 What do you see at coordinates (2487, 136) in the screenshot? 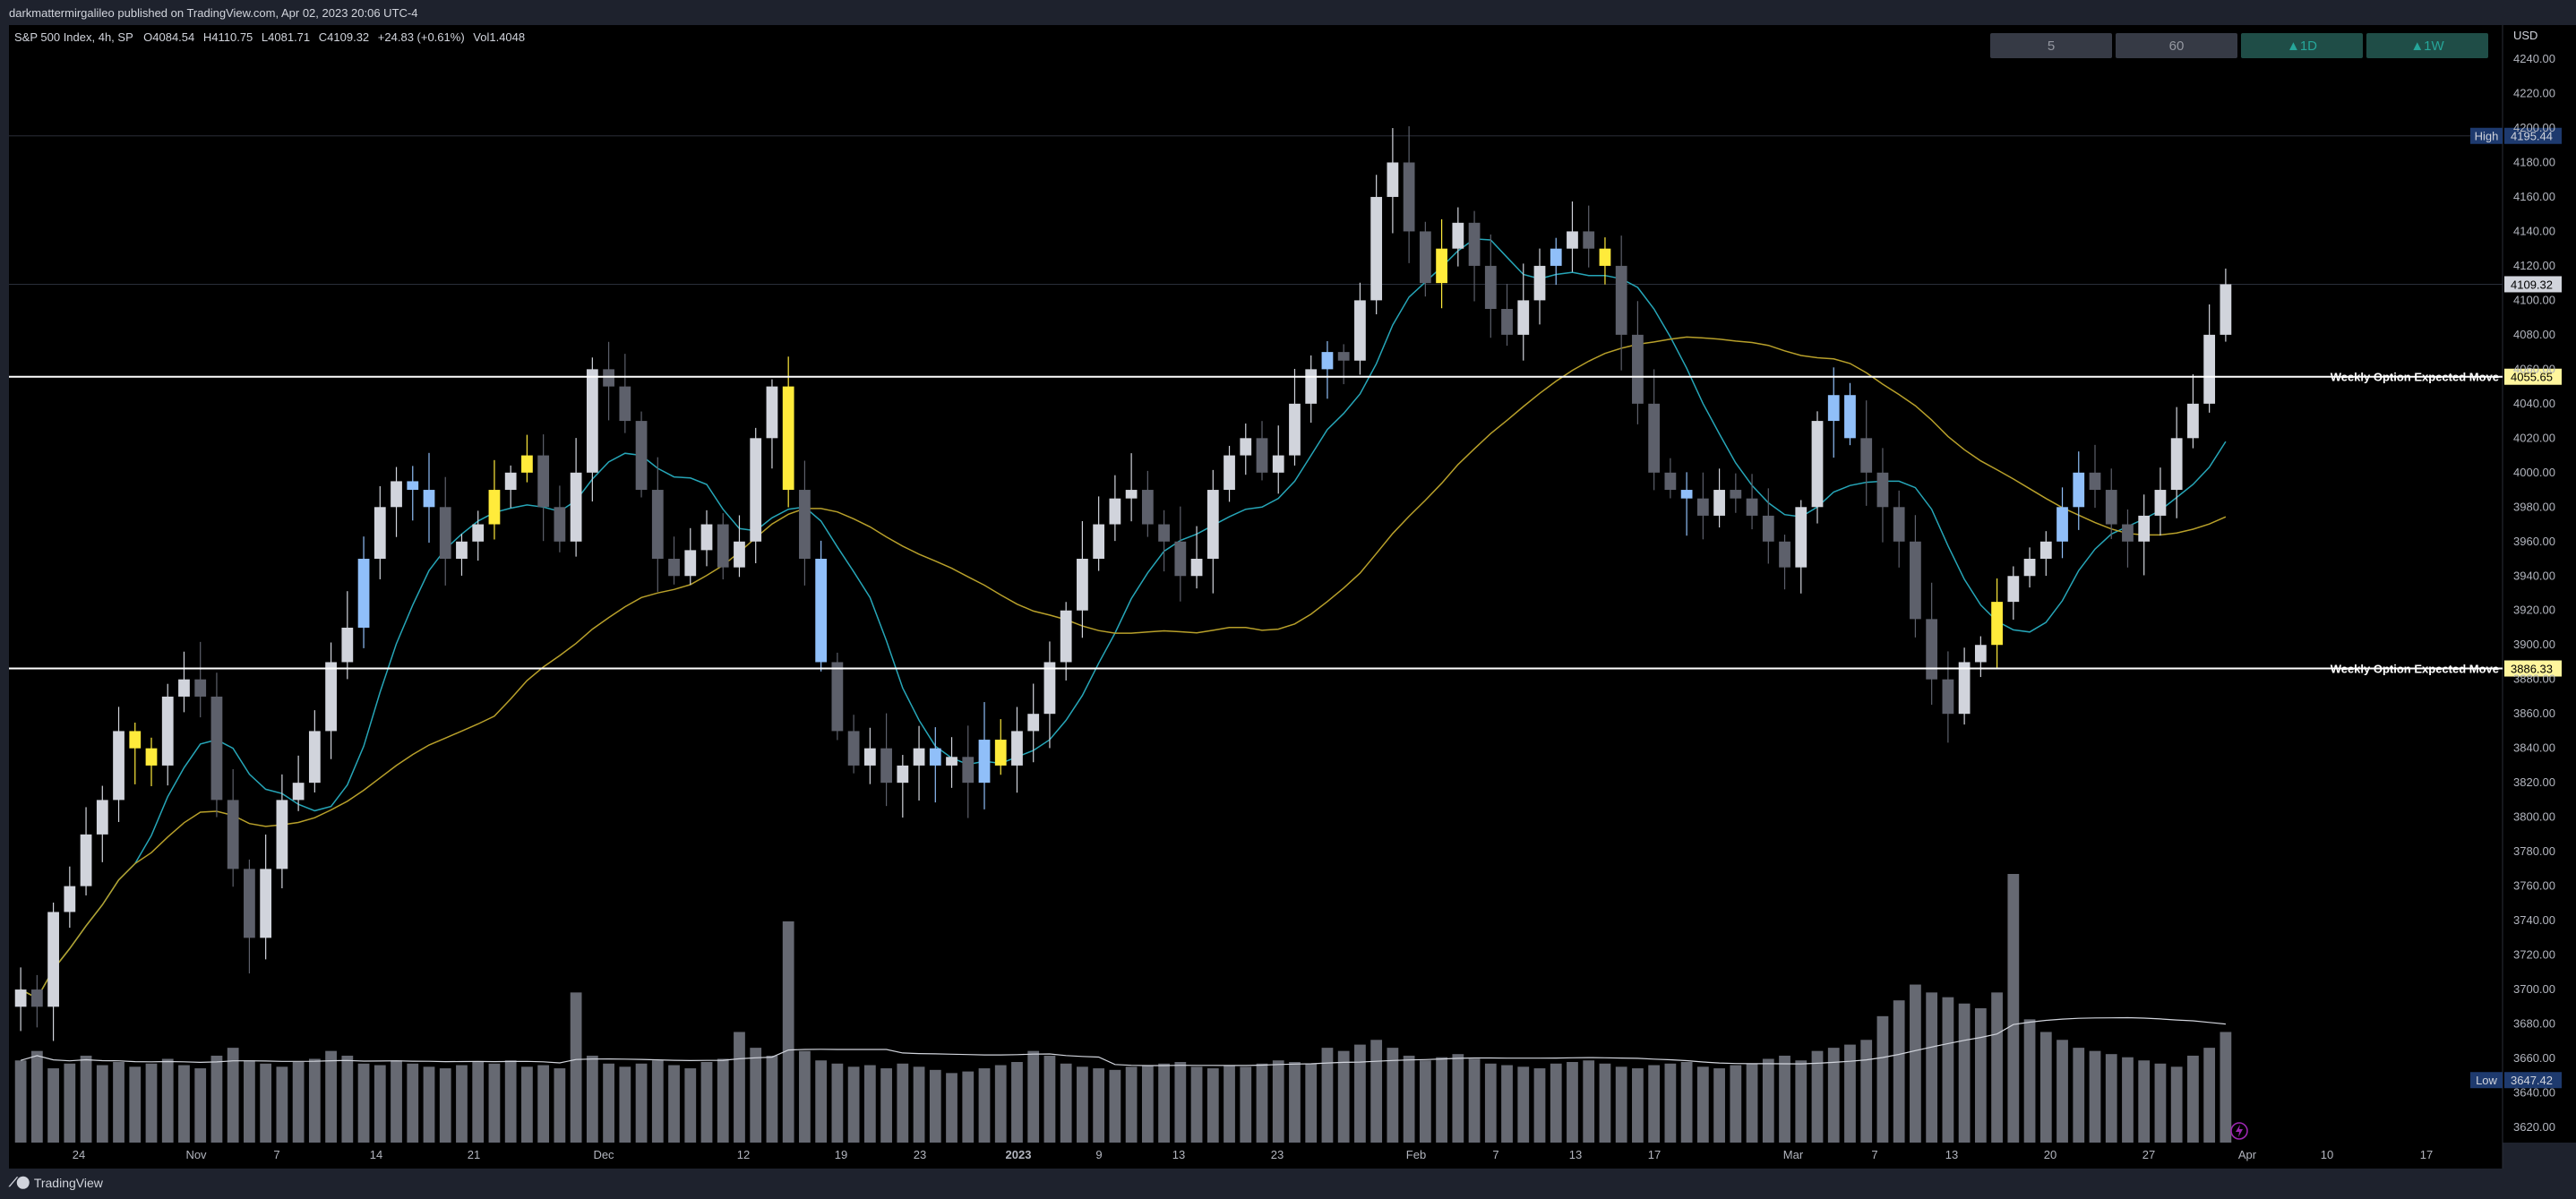
I see `high-label: High` at bounding box center [2487, 136].